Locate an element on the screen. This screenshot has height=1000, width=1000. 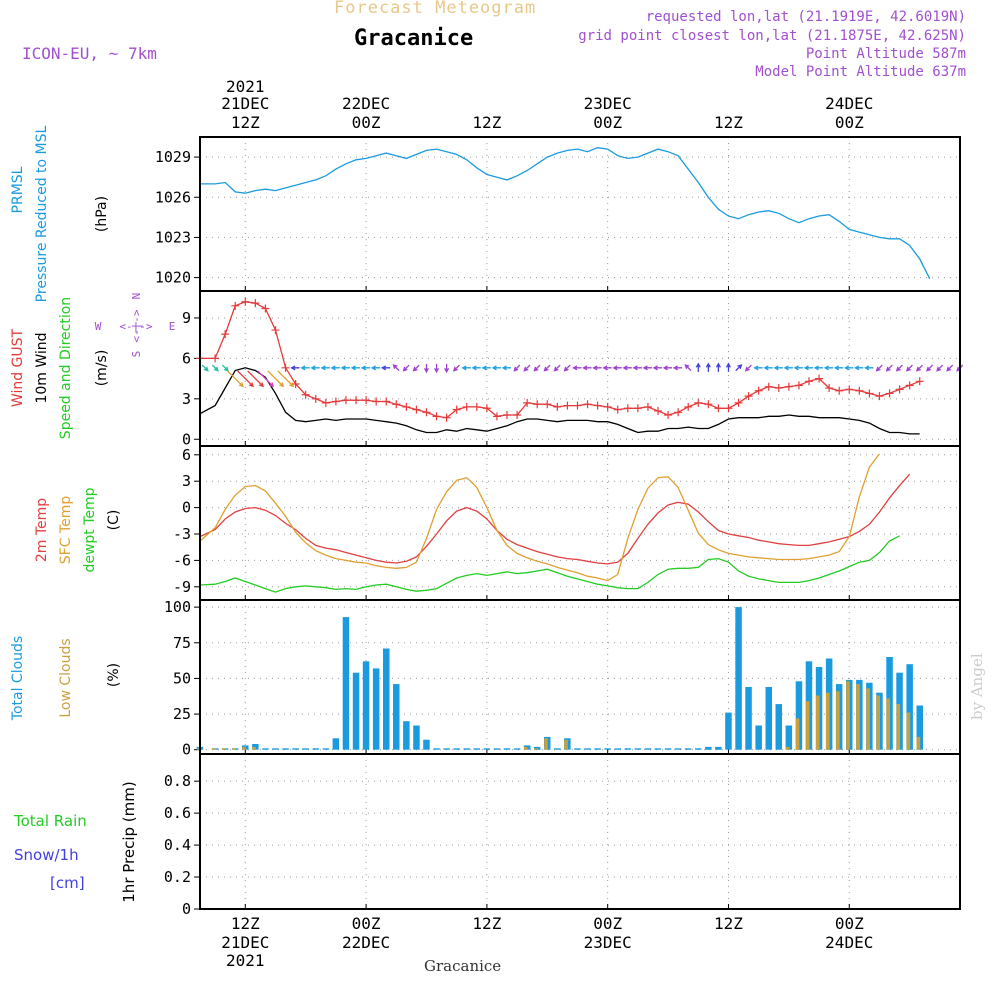
snow-label: Snow/1h is located at coordinates (46, 855).